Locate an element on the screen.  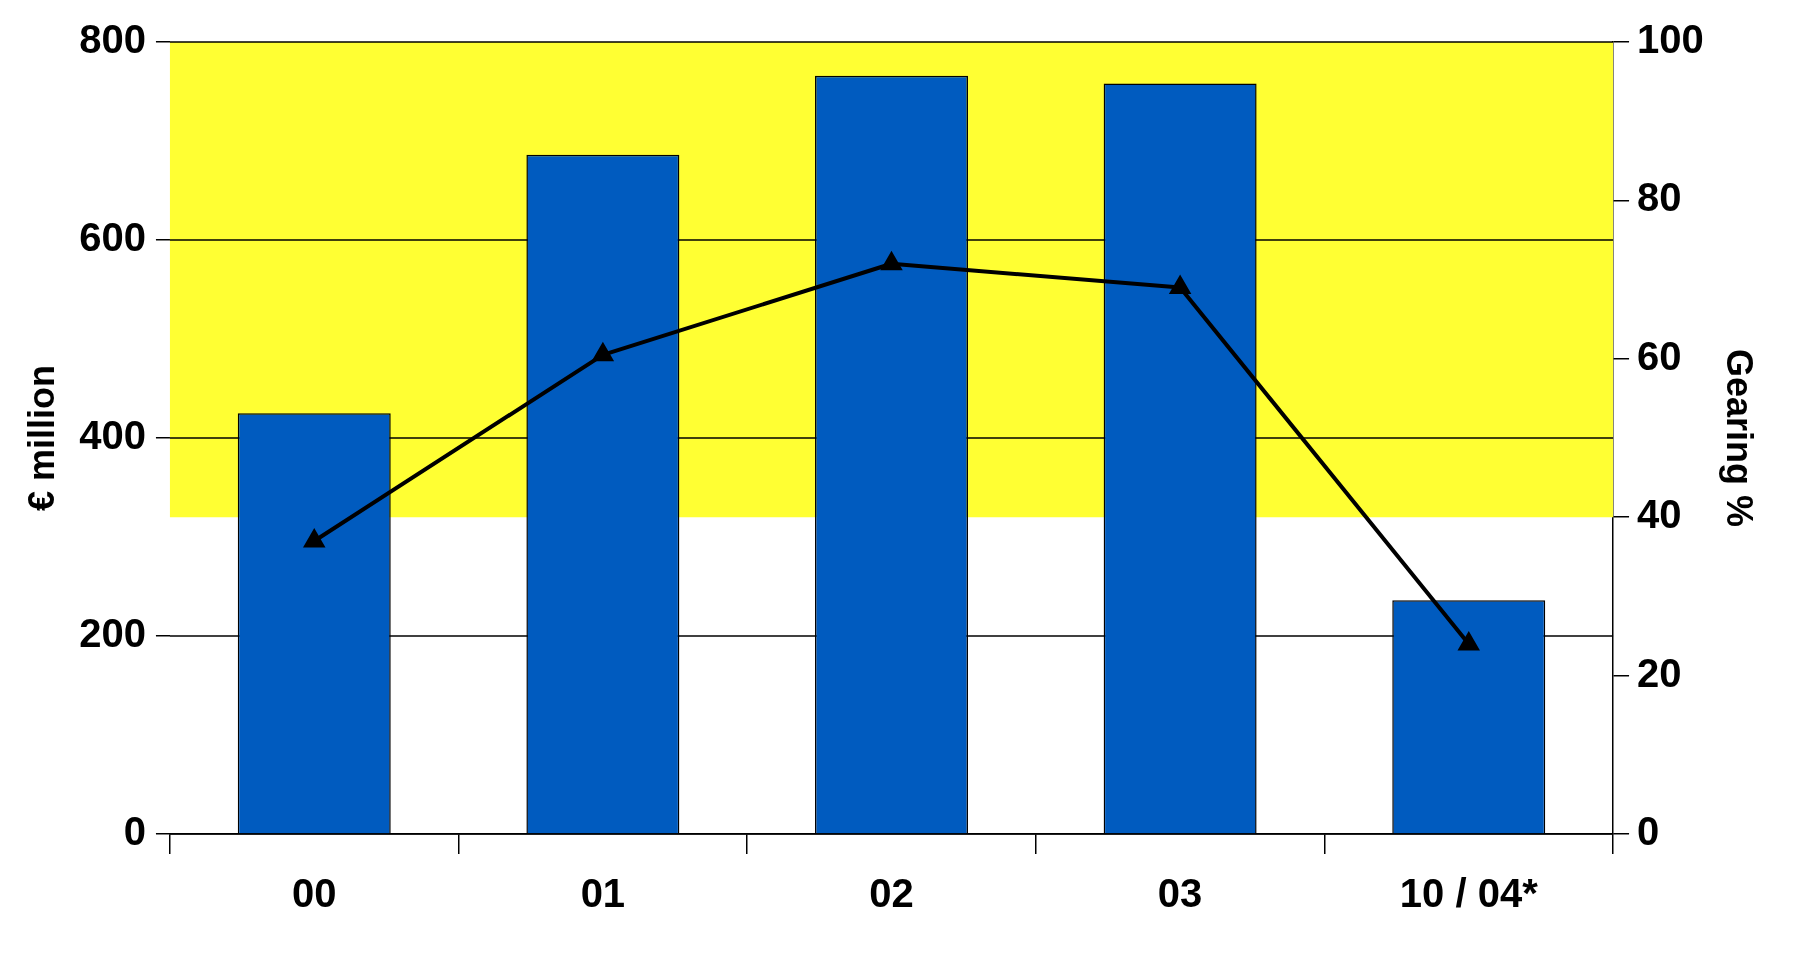
x-tick-label: 02 is located at coordinates (891, 893).